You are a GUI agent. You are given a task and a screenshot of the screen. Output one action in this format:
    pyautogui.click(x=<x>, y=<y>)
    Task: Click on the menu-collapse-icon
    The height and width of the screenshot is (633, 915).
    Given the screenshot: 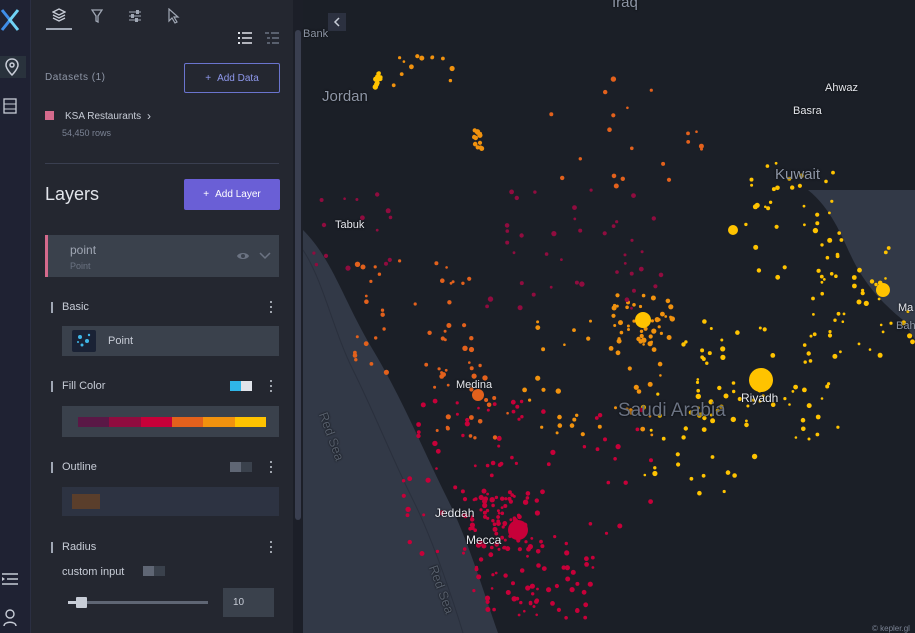 What is the action you would take?
    pyautogui.click(x=10, y=579)
    